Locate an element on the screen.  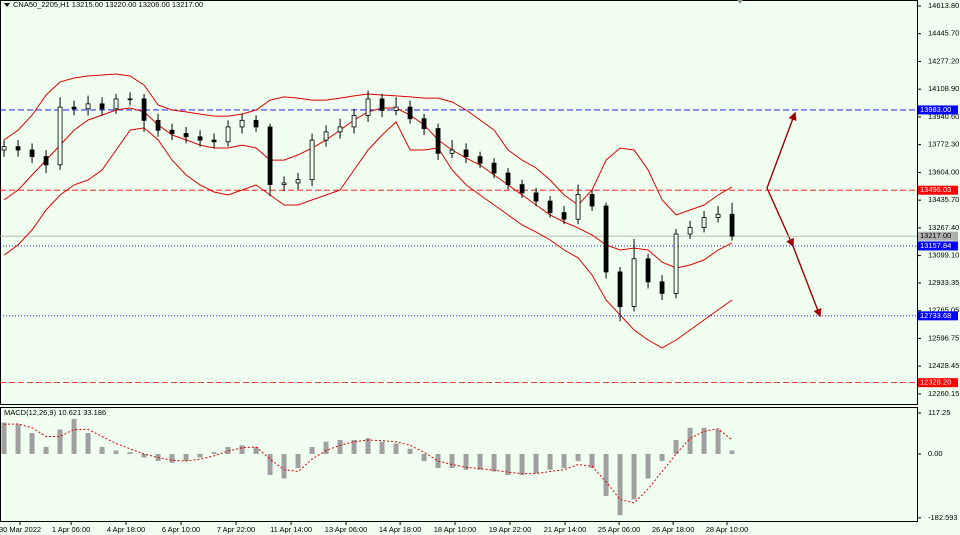
y-tick-label: 12933.35 is located at coordinates (943, 282).